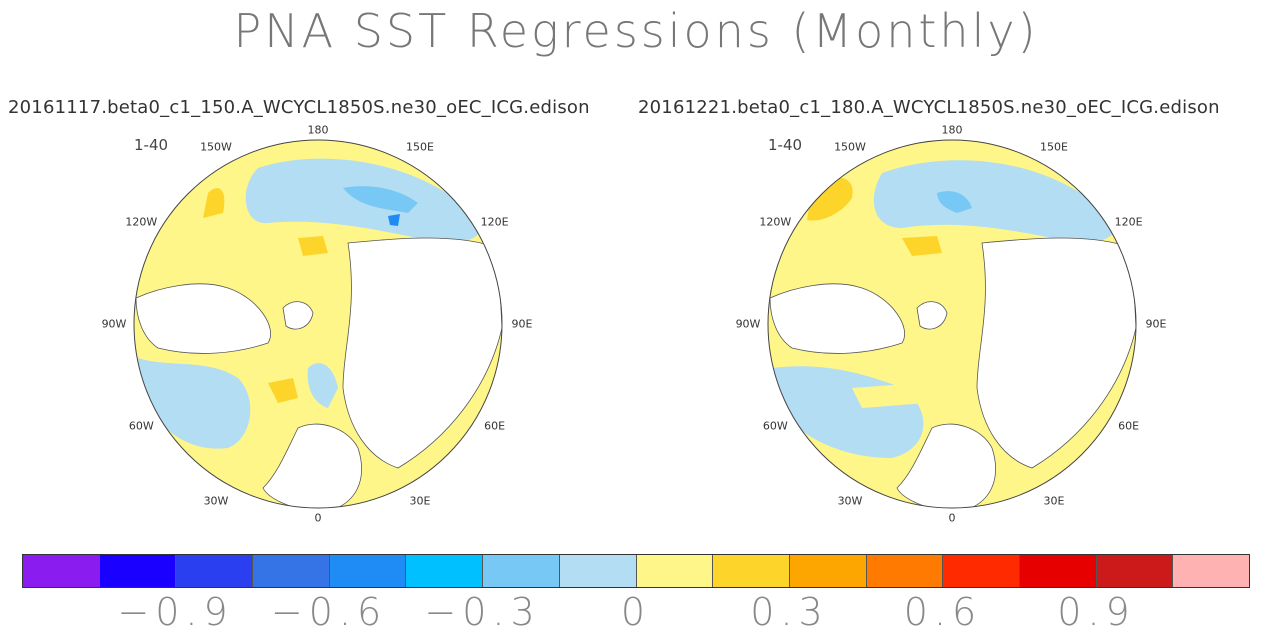 The width and height of the screenshot is (1272, 635). What do you see at coordinates (636, 31) in the screenshot?
I see `figure-title: PNA SST Regressions (Monthly)` at bounding box center [636, 31].